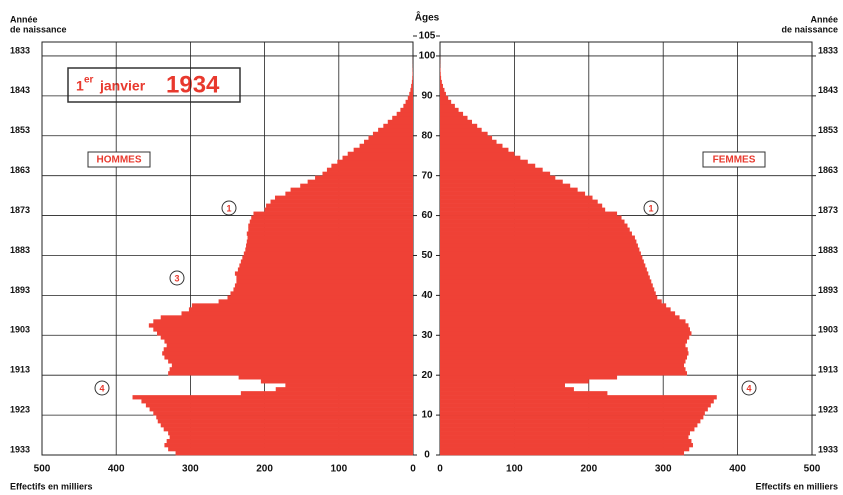 The height and width of the screenshot is (495, 843). Describe the element at coordinates (119, 160) in the screenshot. I see `legend-label: HOMMES` at that location.